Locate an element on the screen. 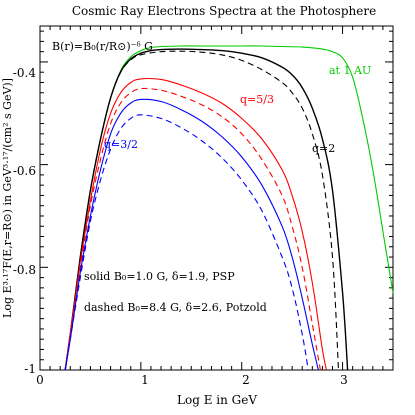 The width and height of the screenshot is (415, 415). legend-dashed: dashed B₀=8.4 G, δ=2.6, Potzold is located at coordinates (175, 307).